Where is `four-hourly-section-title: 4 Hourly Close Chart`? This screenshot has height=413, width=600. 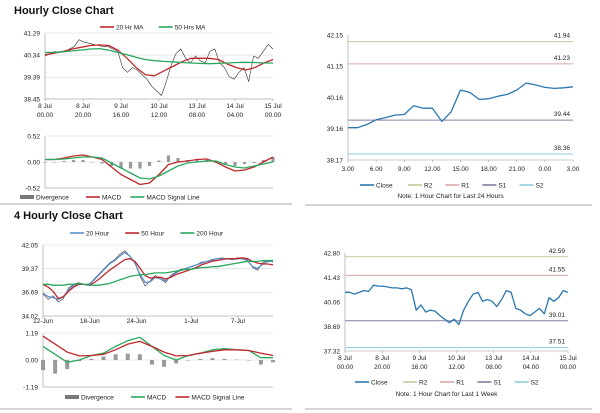
four-hourly-section-title: 4 Hourly Close Chart is located at coordinates (68, 216).